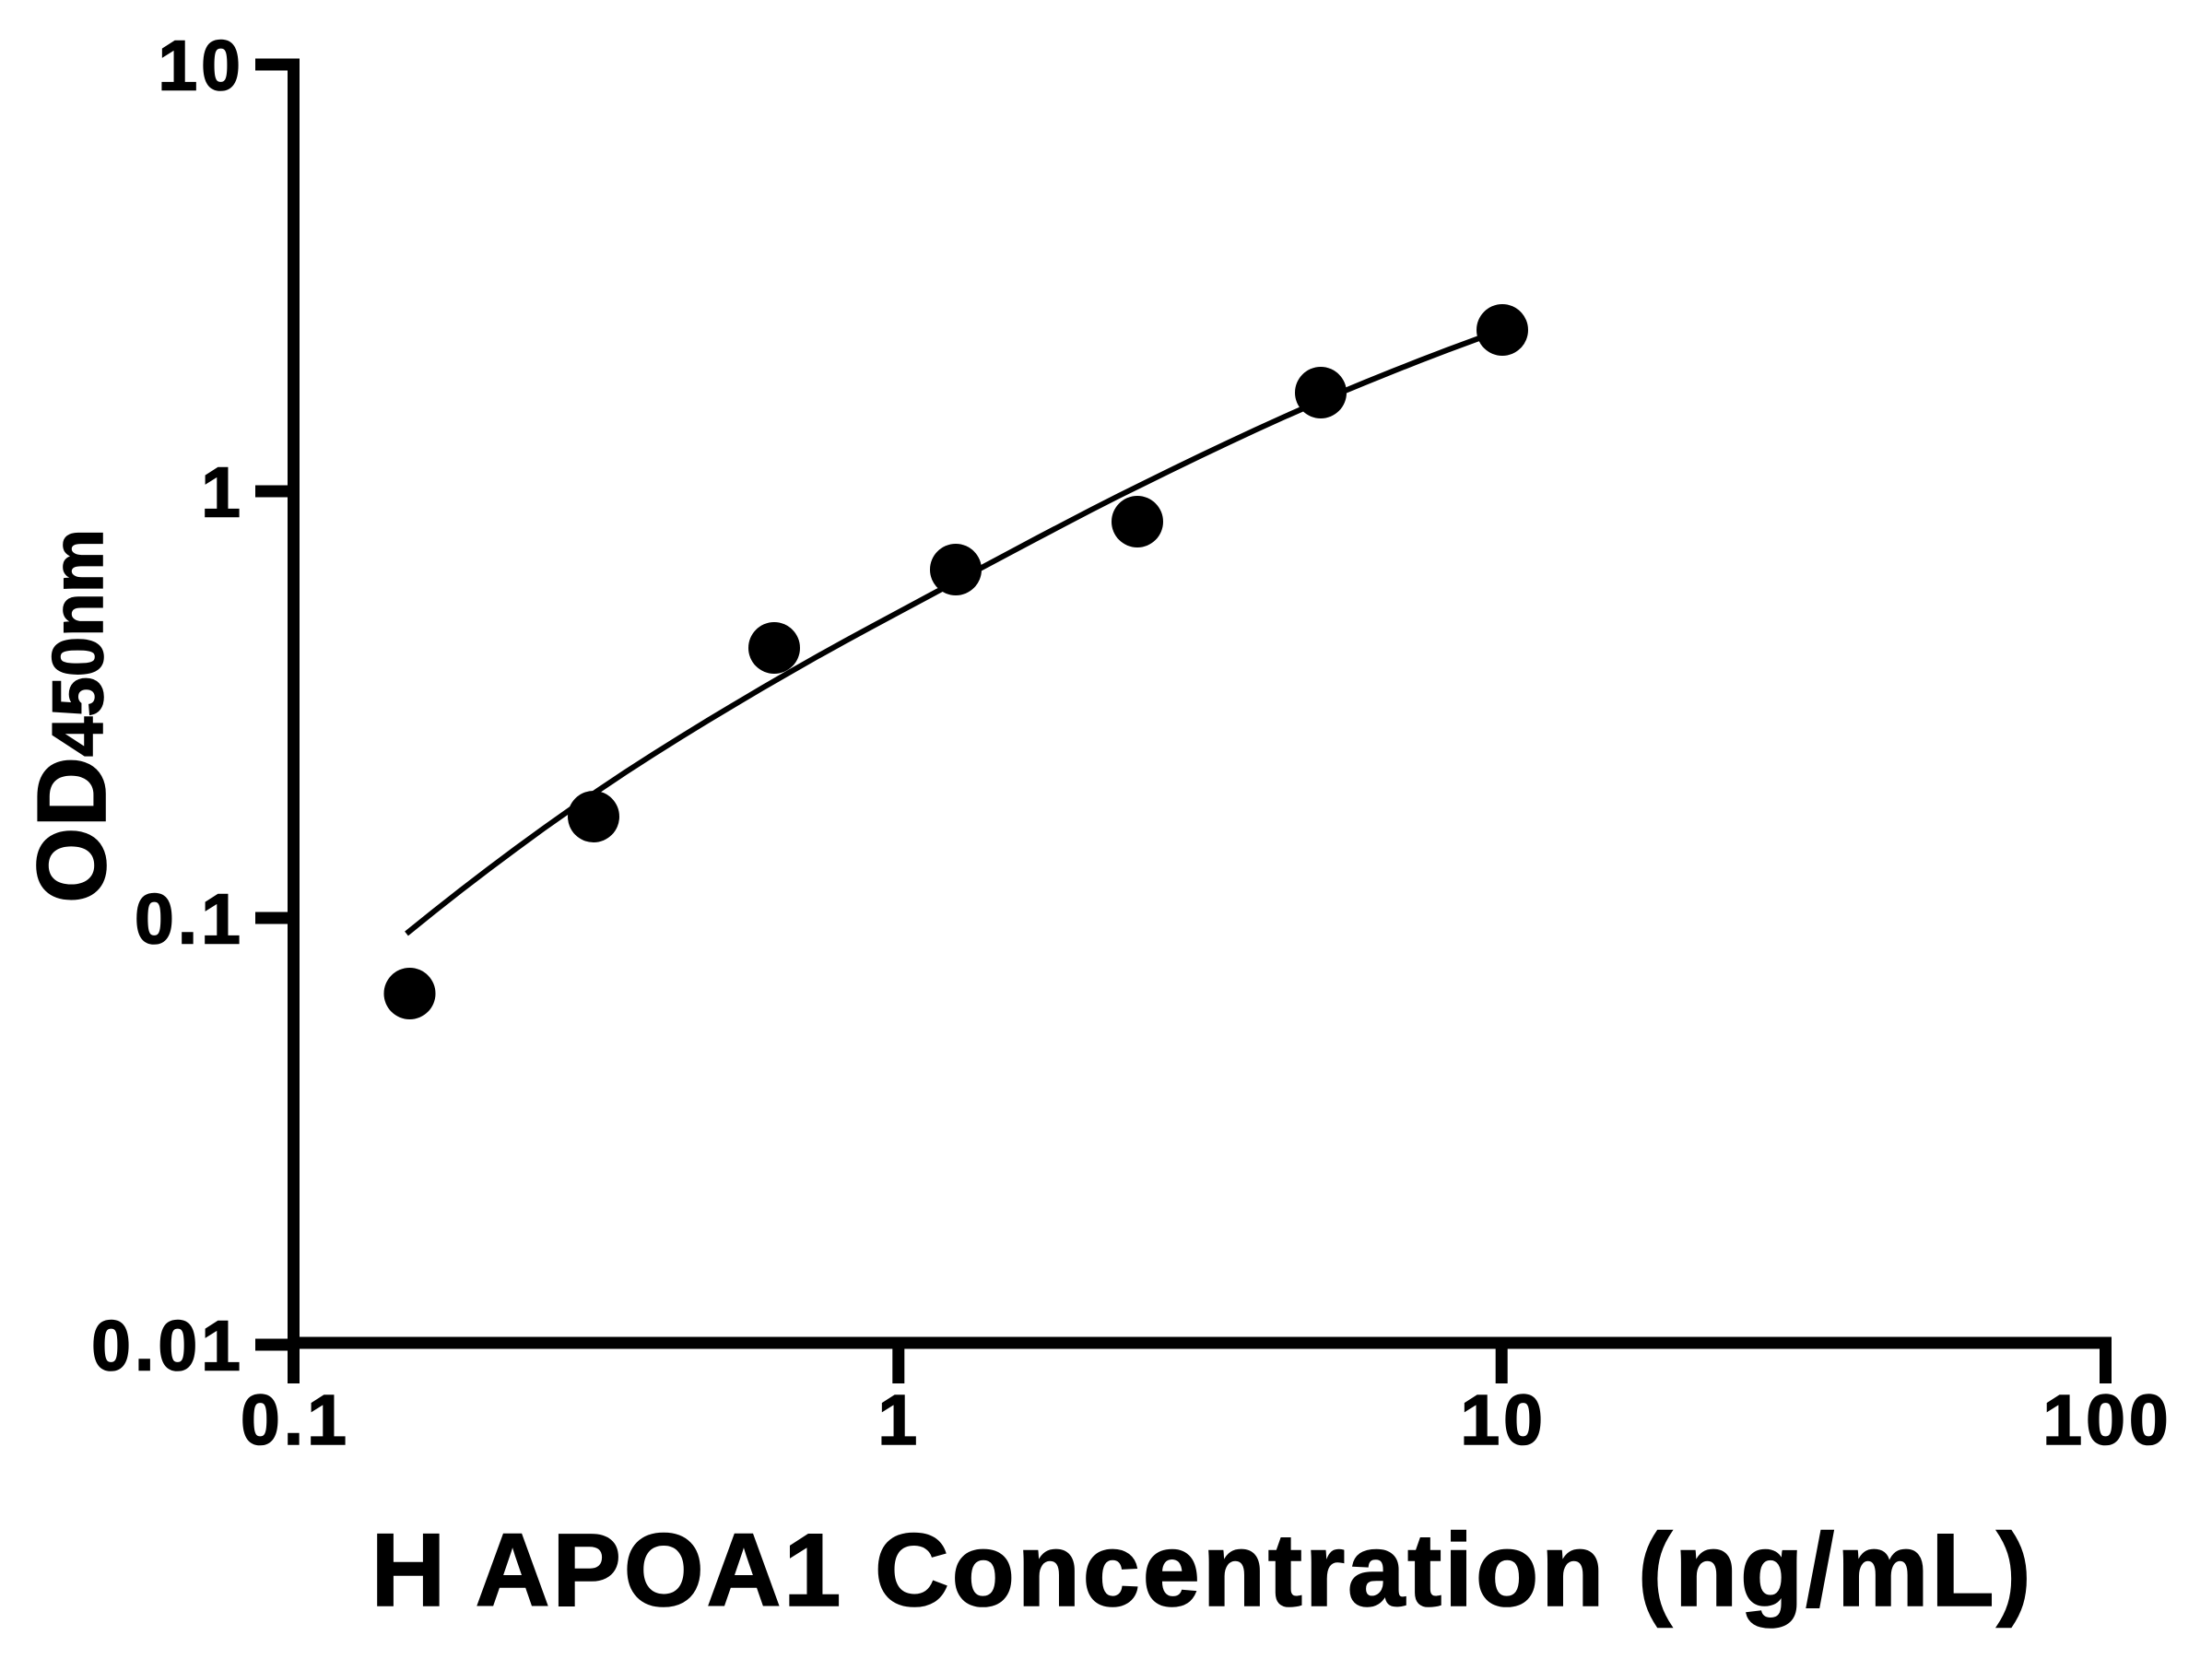 The width and height of the screenshot is (2212, 1659). What do you see at coordinates (2106, 1420) in the screenshot?
I see `svg-text: 100` at bounding box center [2106, 1420].